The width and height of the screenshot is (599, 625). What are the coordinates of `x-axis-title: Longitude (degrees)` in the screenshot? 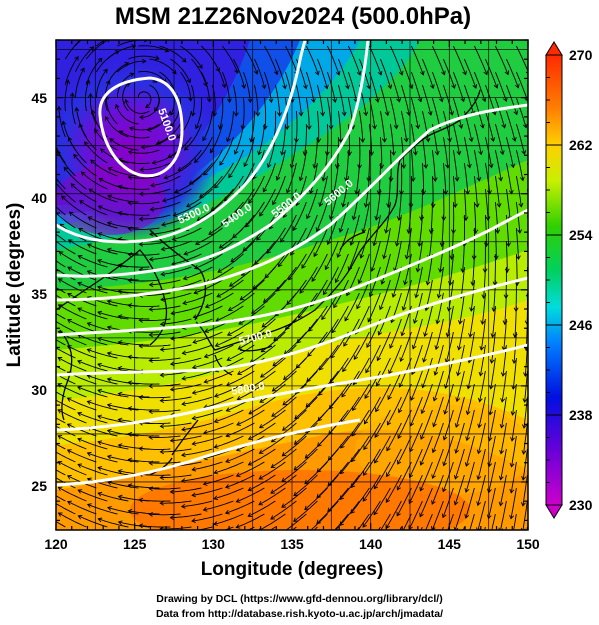 It's located at (292, 569).